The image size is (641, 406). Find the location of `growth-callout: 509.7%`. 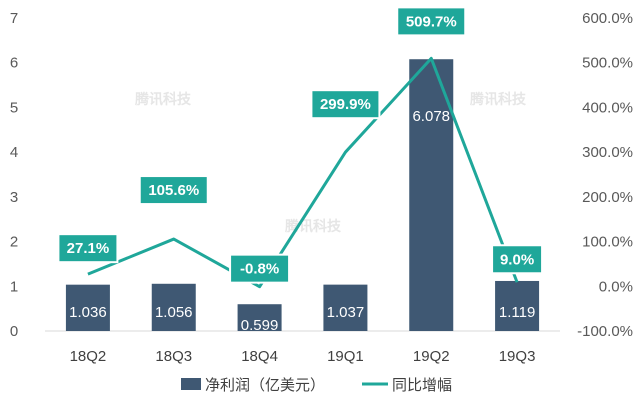

growth-callout: 509.7% is located at coordinates (431, 21).